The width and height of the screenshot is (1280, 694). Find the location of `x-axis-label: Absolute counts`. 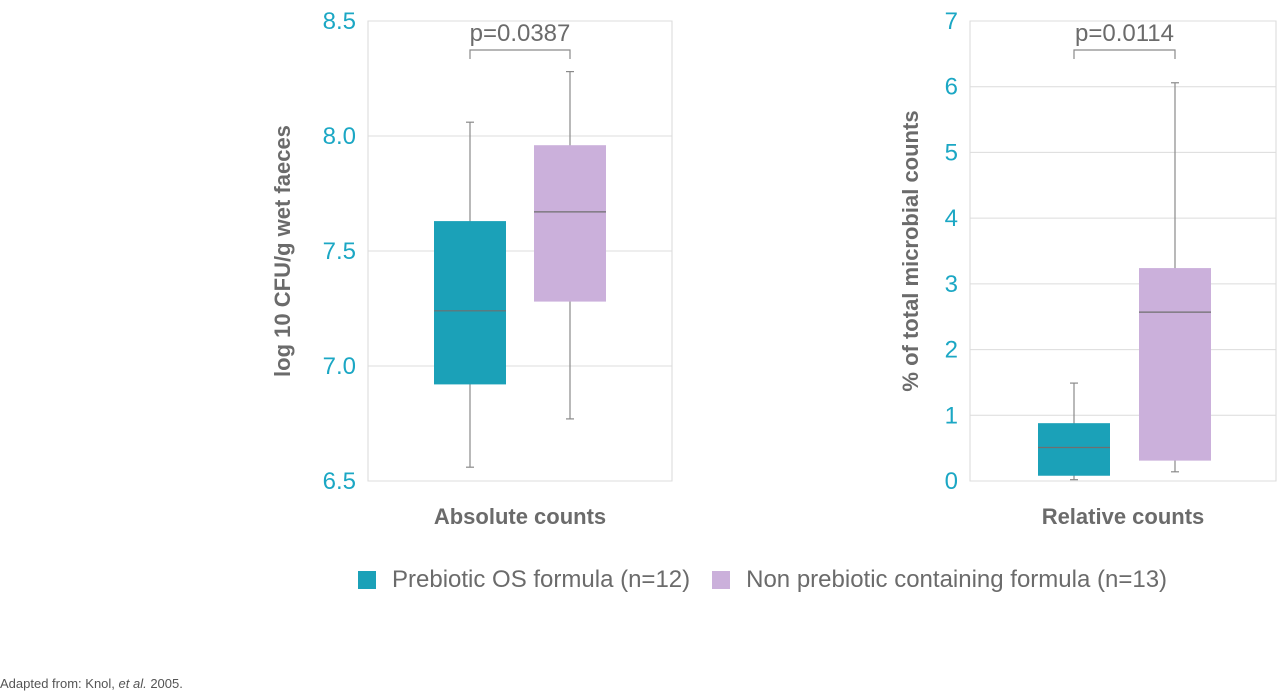

x-axis-label: Absolute counts is located at coordinates (520, 516).